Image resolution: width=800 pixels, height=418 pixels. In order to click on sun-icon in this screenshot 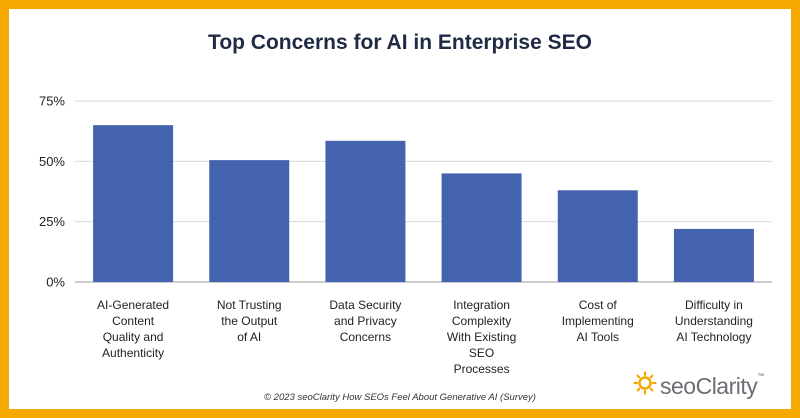, I will do `click(645, 386)`.